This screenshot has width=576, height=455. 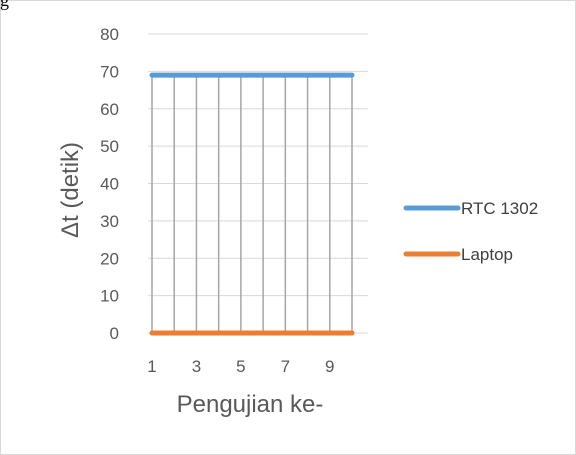 I want to click on y-tick-label: 50, so click(x=109, y=146).